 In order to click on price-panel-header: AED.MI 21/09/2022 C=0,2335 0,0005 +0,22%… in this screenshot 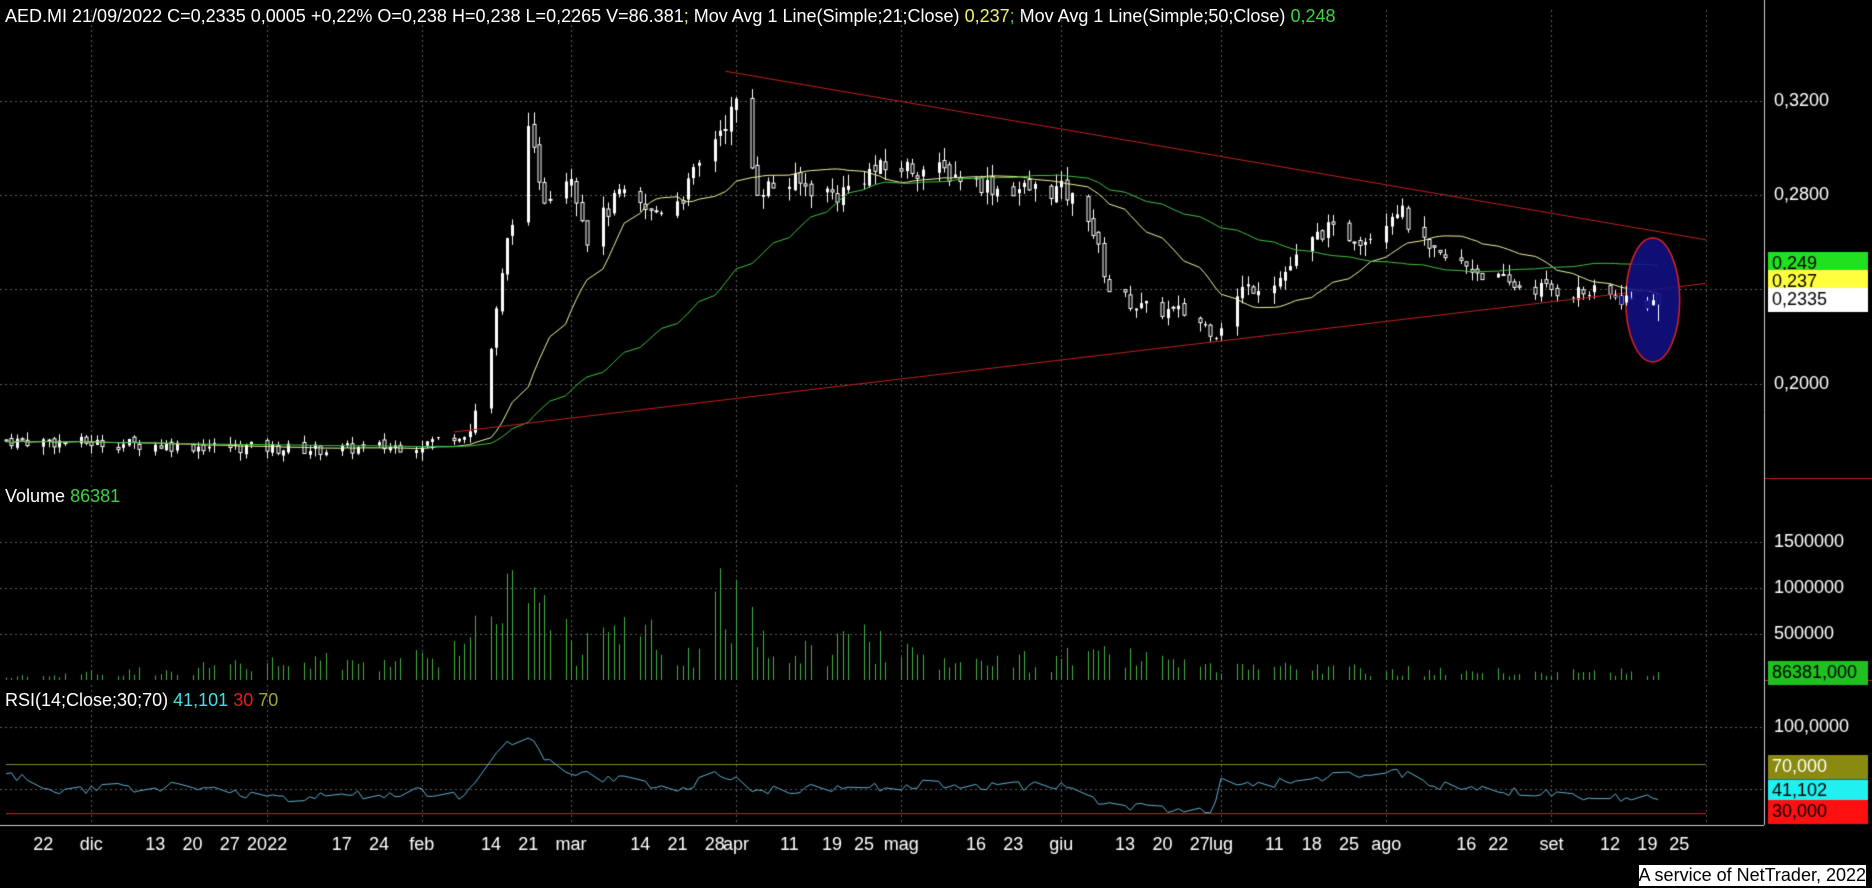, I will do `click(670, 16)`.